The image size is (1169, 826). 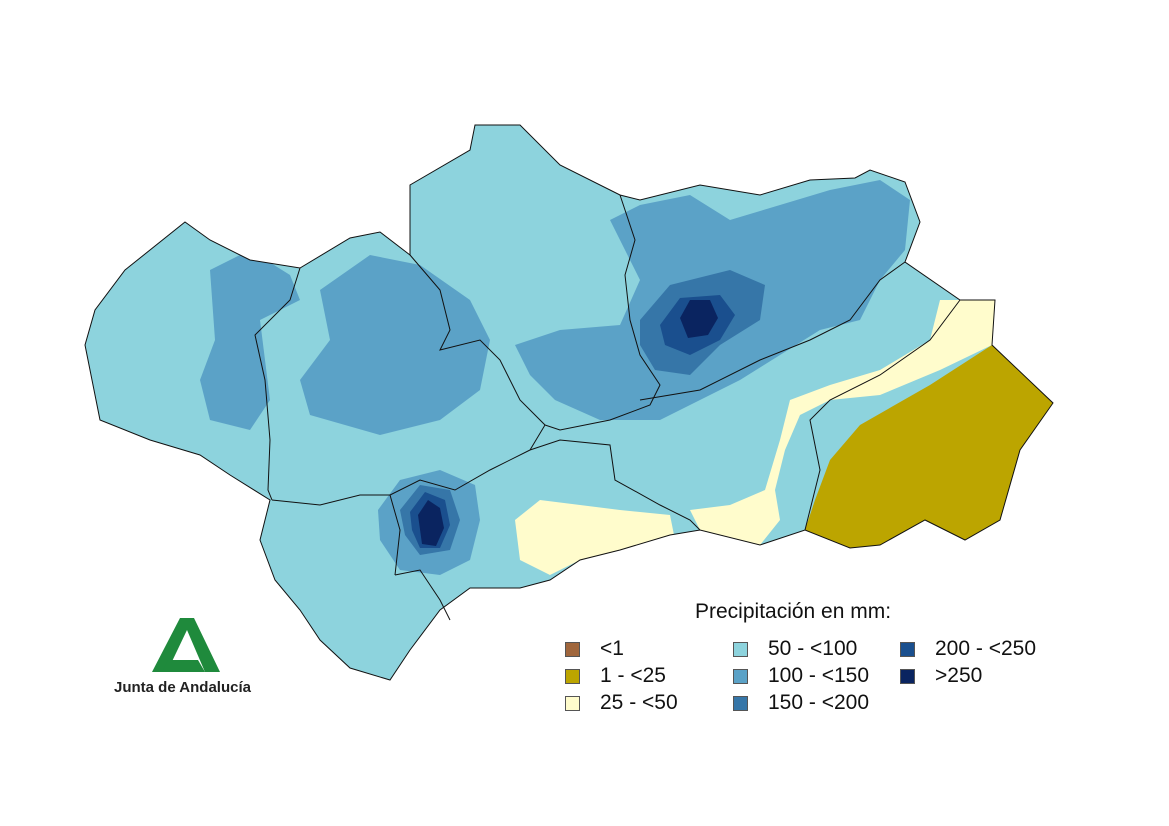 What do you see at coordinates (612, 648) in the screenshot?
I see `legend-label: <1` at bounding box center [612, 648].